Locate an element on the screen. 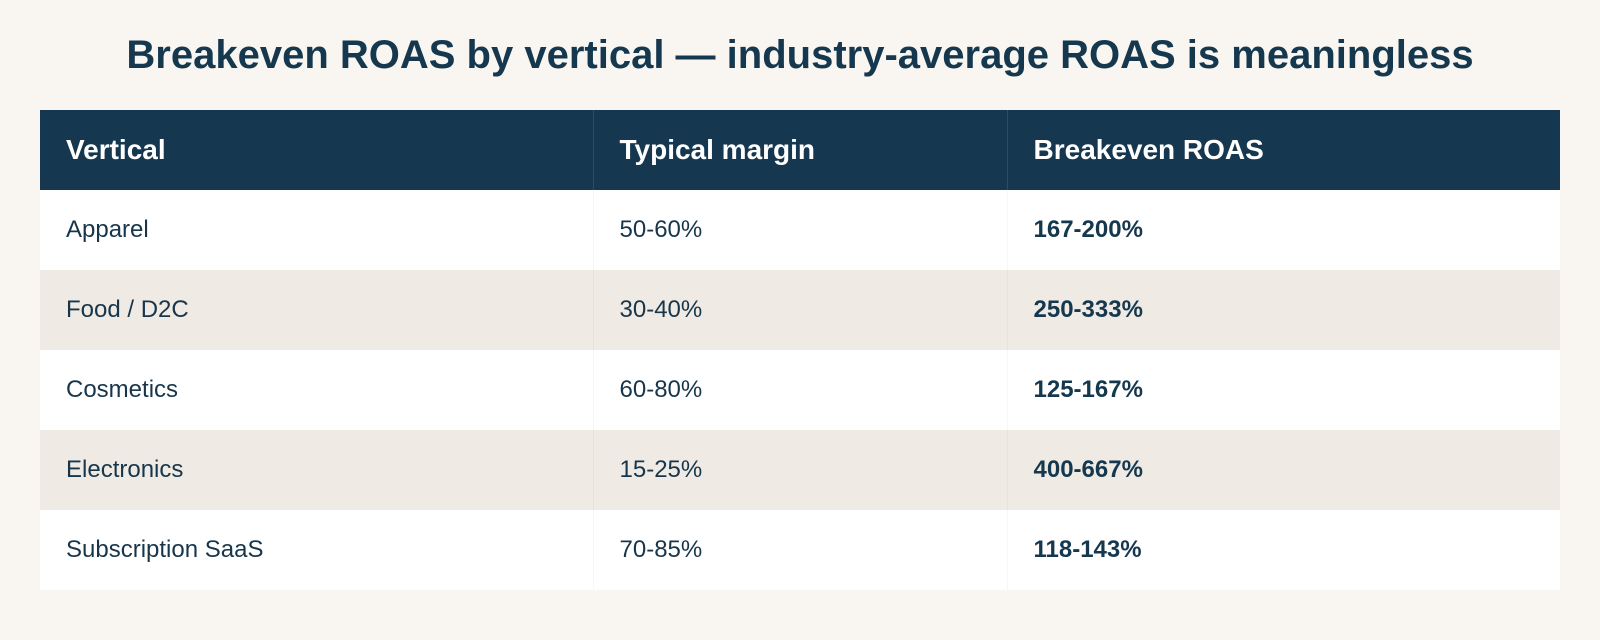  cell-roas: 400-667% is located at coordinates (1088, 469).